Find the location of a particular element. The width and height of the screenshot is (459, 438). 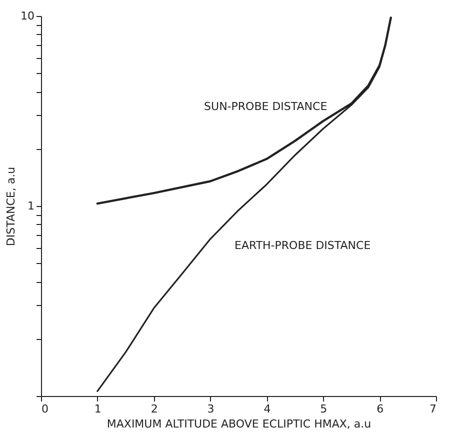

x-tick-label: 3 is located at coordinates (210, 409).